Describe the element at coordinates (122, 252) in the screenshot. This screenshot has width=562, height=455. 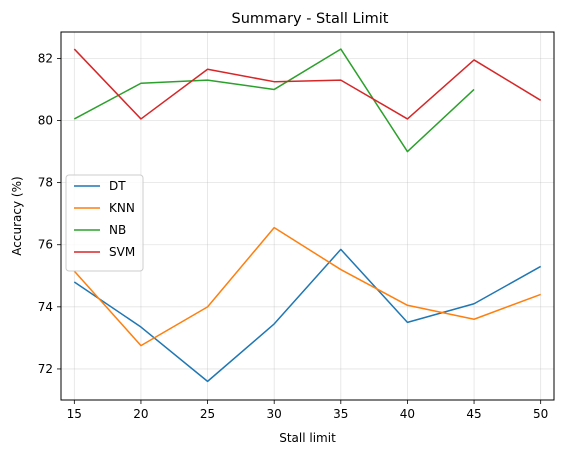
I see `legend-label: SVM` at that location.